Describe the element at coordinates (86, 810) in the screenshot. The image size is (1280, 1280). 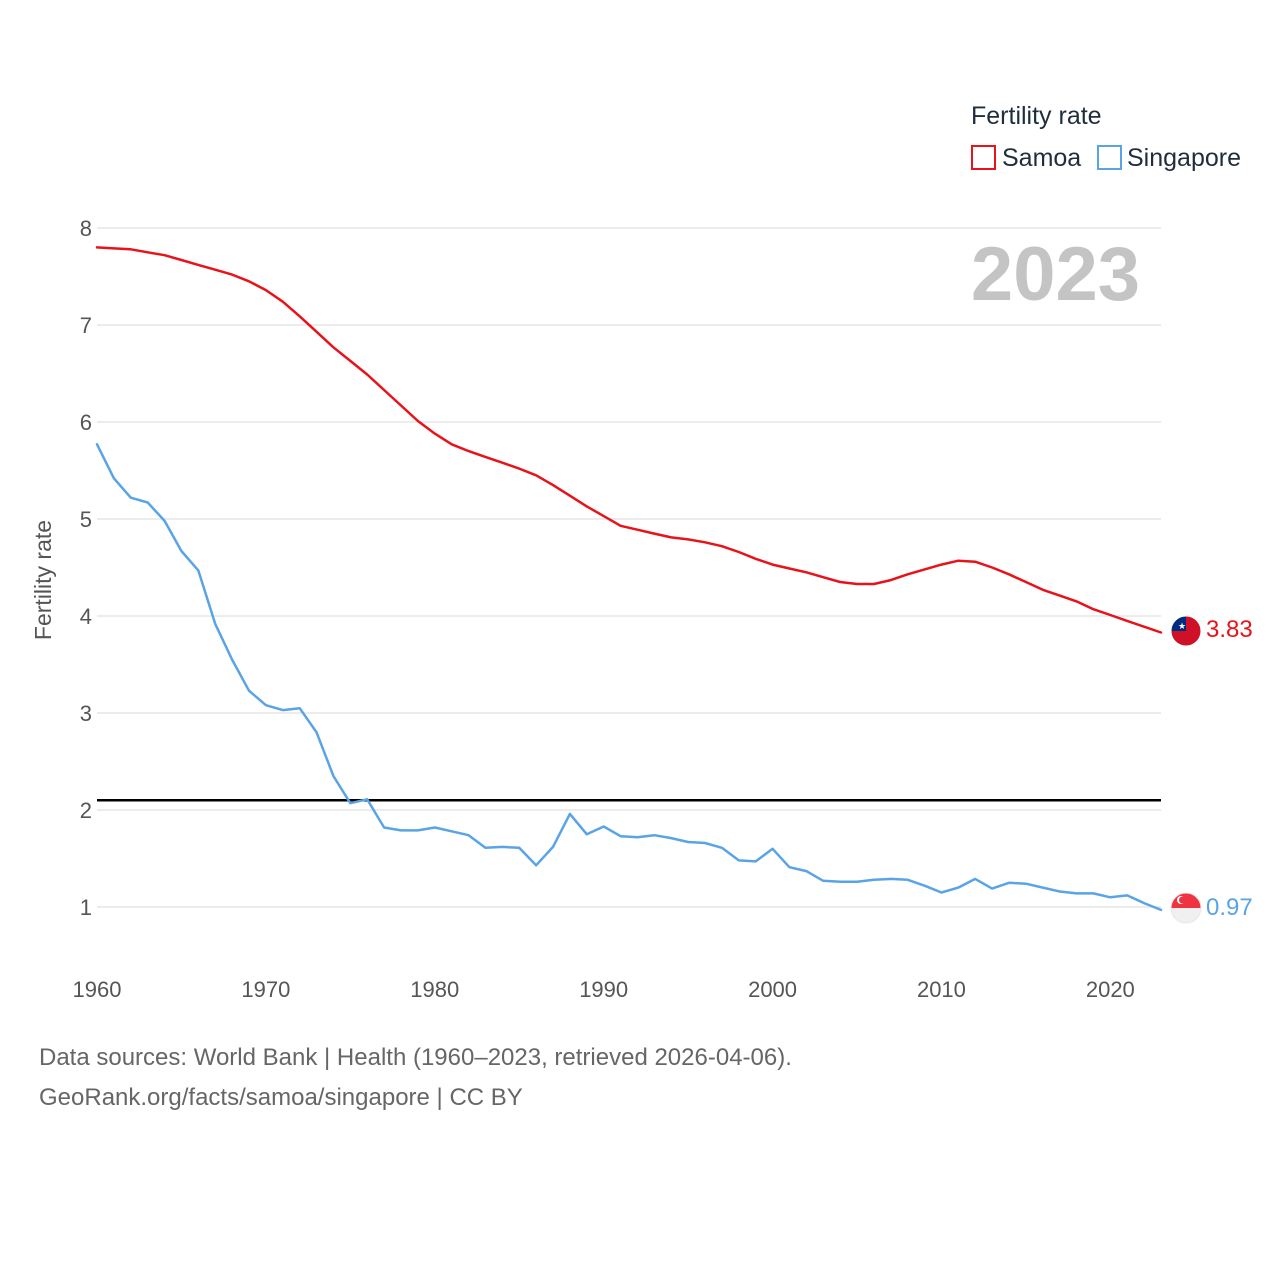
I see `y-tick-label-2: 2` at that location.